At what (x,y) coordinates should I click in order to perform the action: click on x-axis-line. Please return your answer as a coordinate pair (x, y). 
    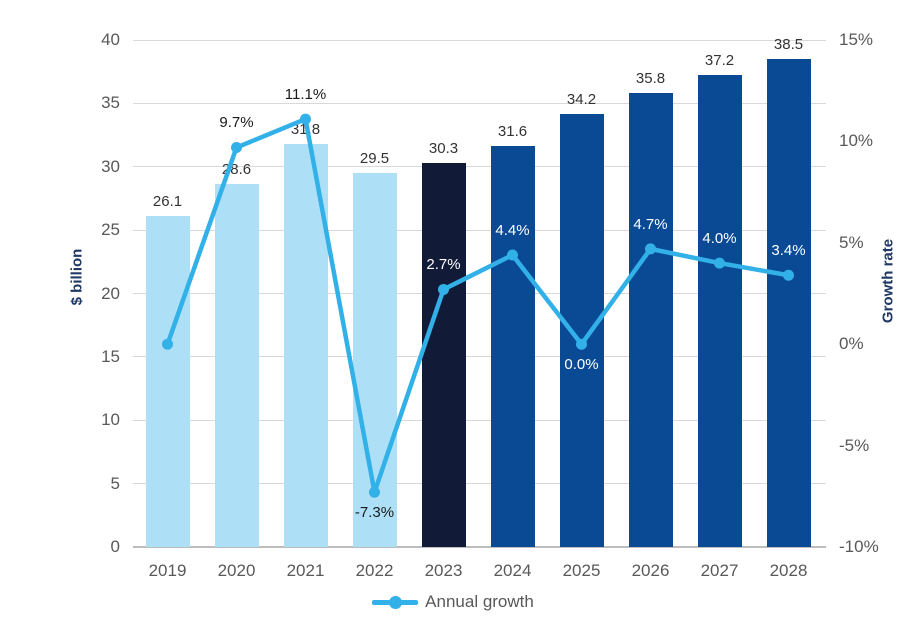
    Looking at the image, I should click on (479, 547).